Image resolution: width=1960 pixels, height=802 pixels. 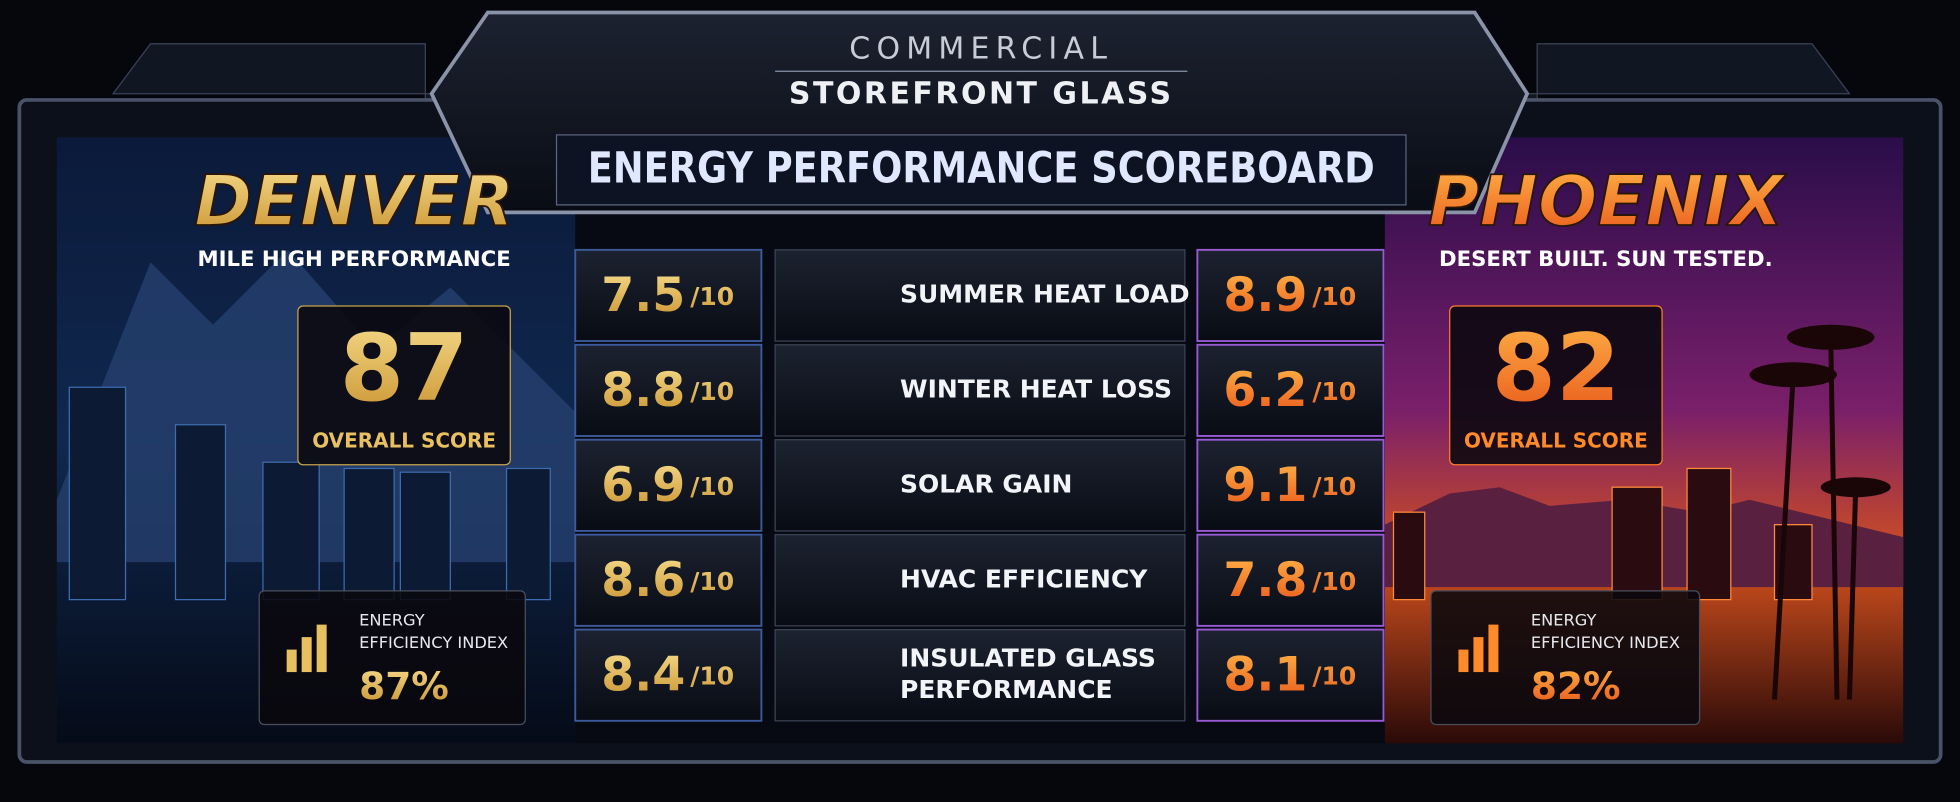 I want to click on score: 9.1/10, so click(x=1289, y=485).